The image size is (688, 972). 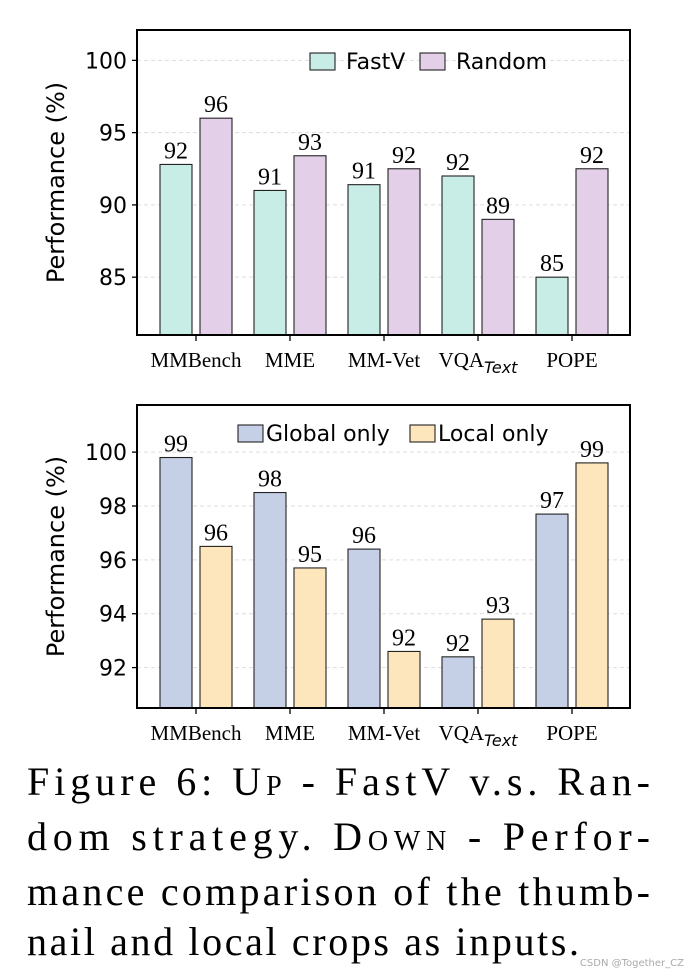 What do you see at coordinates (632, 963) in the screenshot?
I see `watermark: CSDN @Together_CZ` at bounding box center [632, 963].